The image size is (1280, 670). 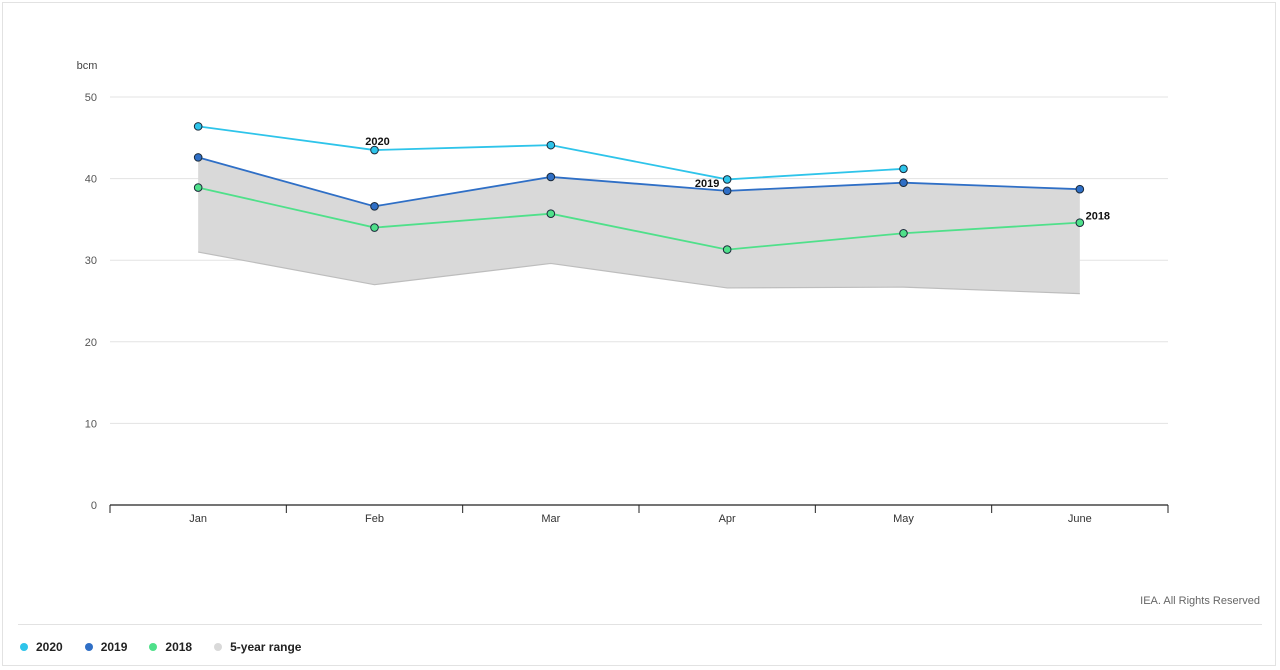 I want to click on series-line-2020, so click(x=551, y=153).